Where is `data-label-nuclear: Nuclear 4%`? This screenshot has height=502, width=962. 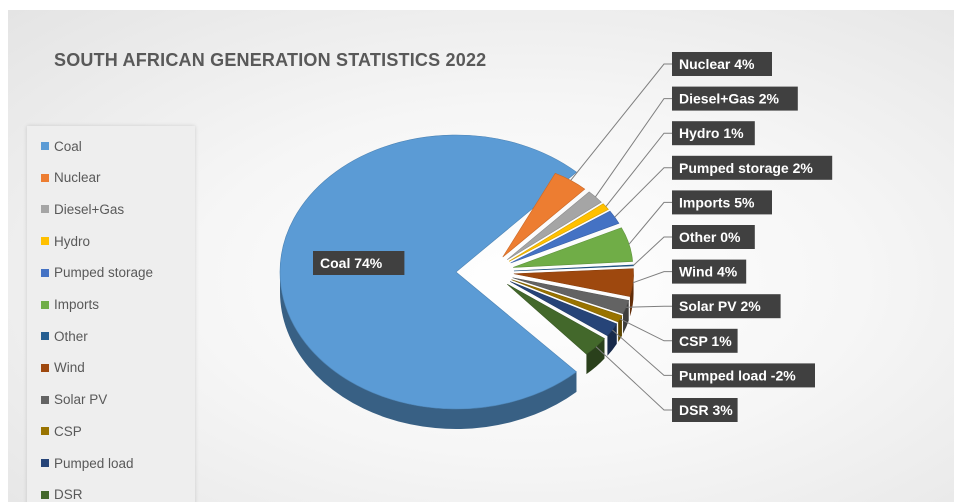 data-label-nuclear: Nuclear 4% is located at coordinates (722, 64).